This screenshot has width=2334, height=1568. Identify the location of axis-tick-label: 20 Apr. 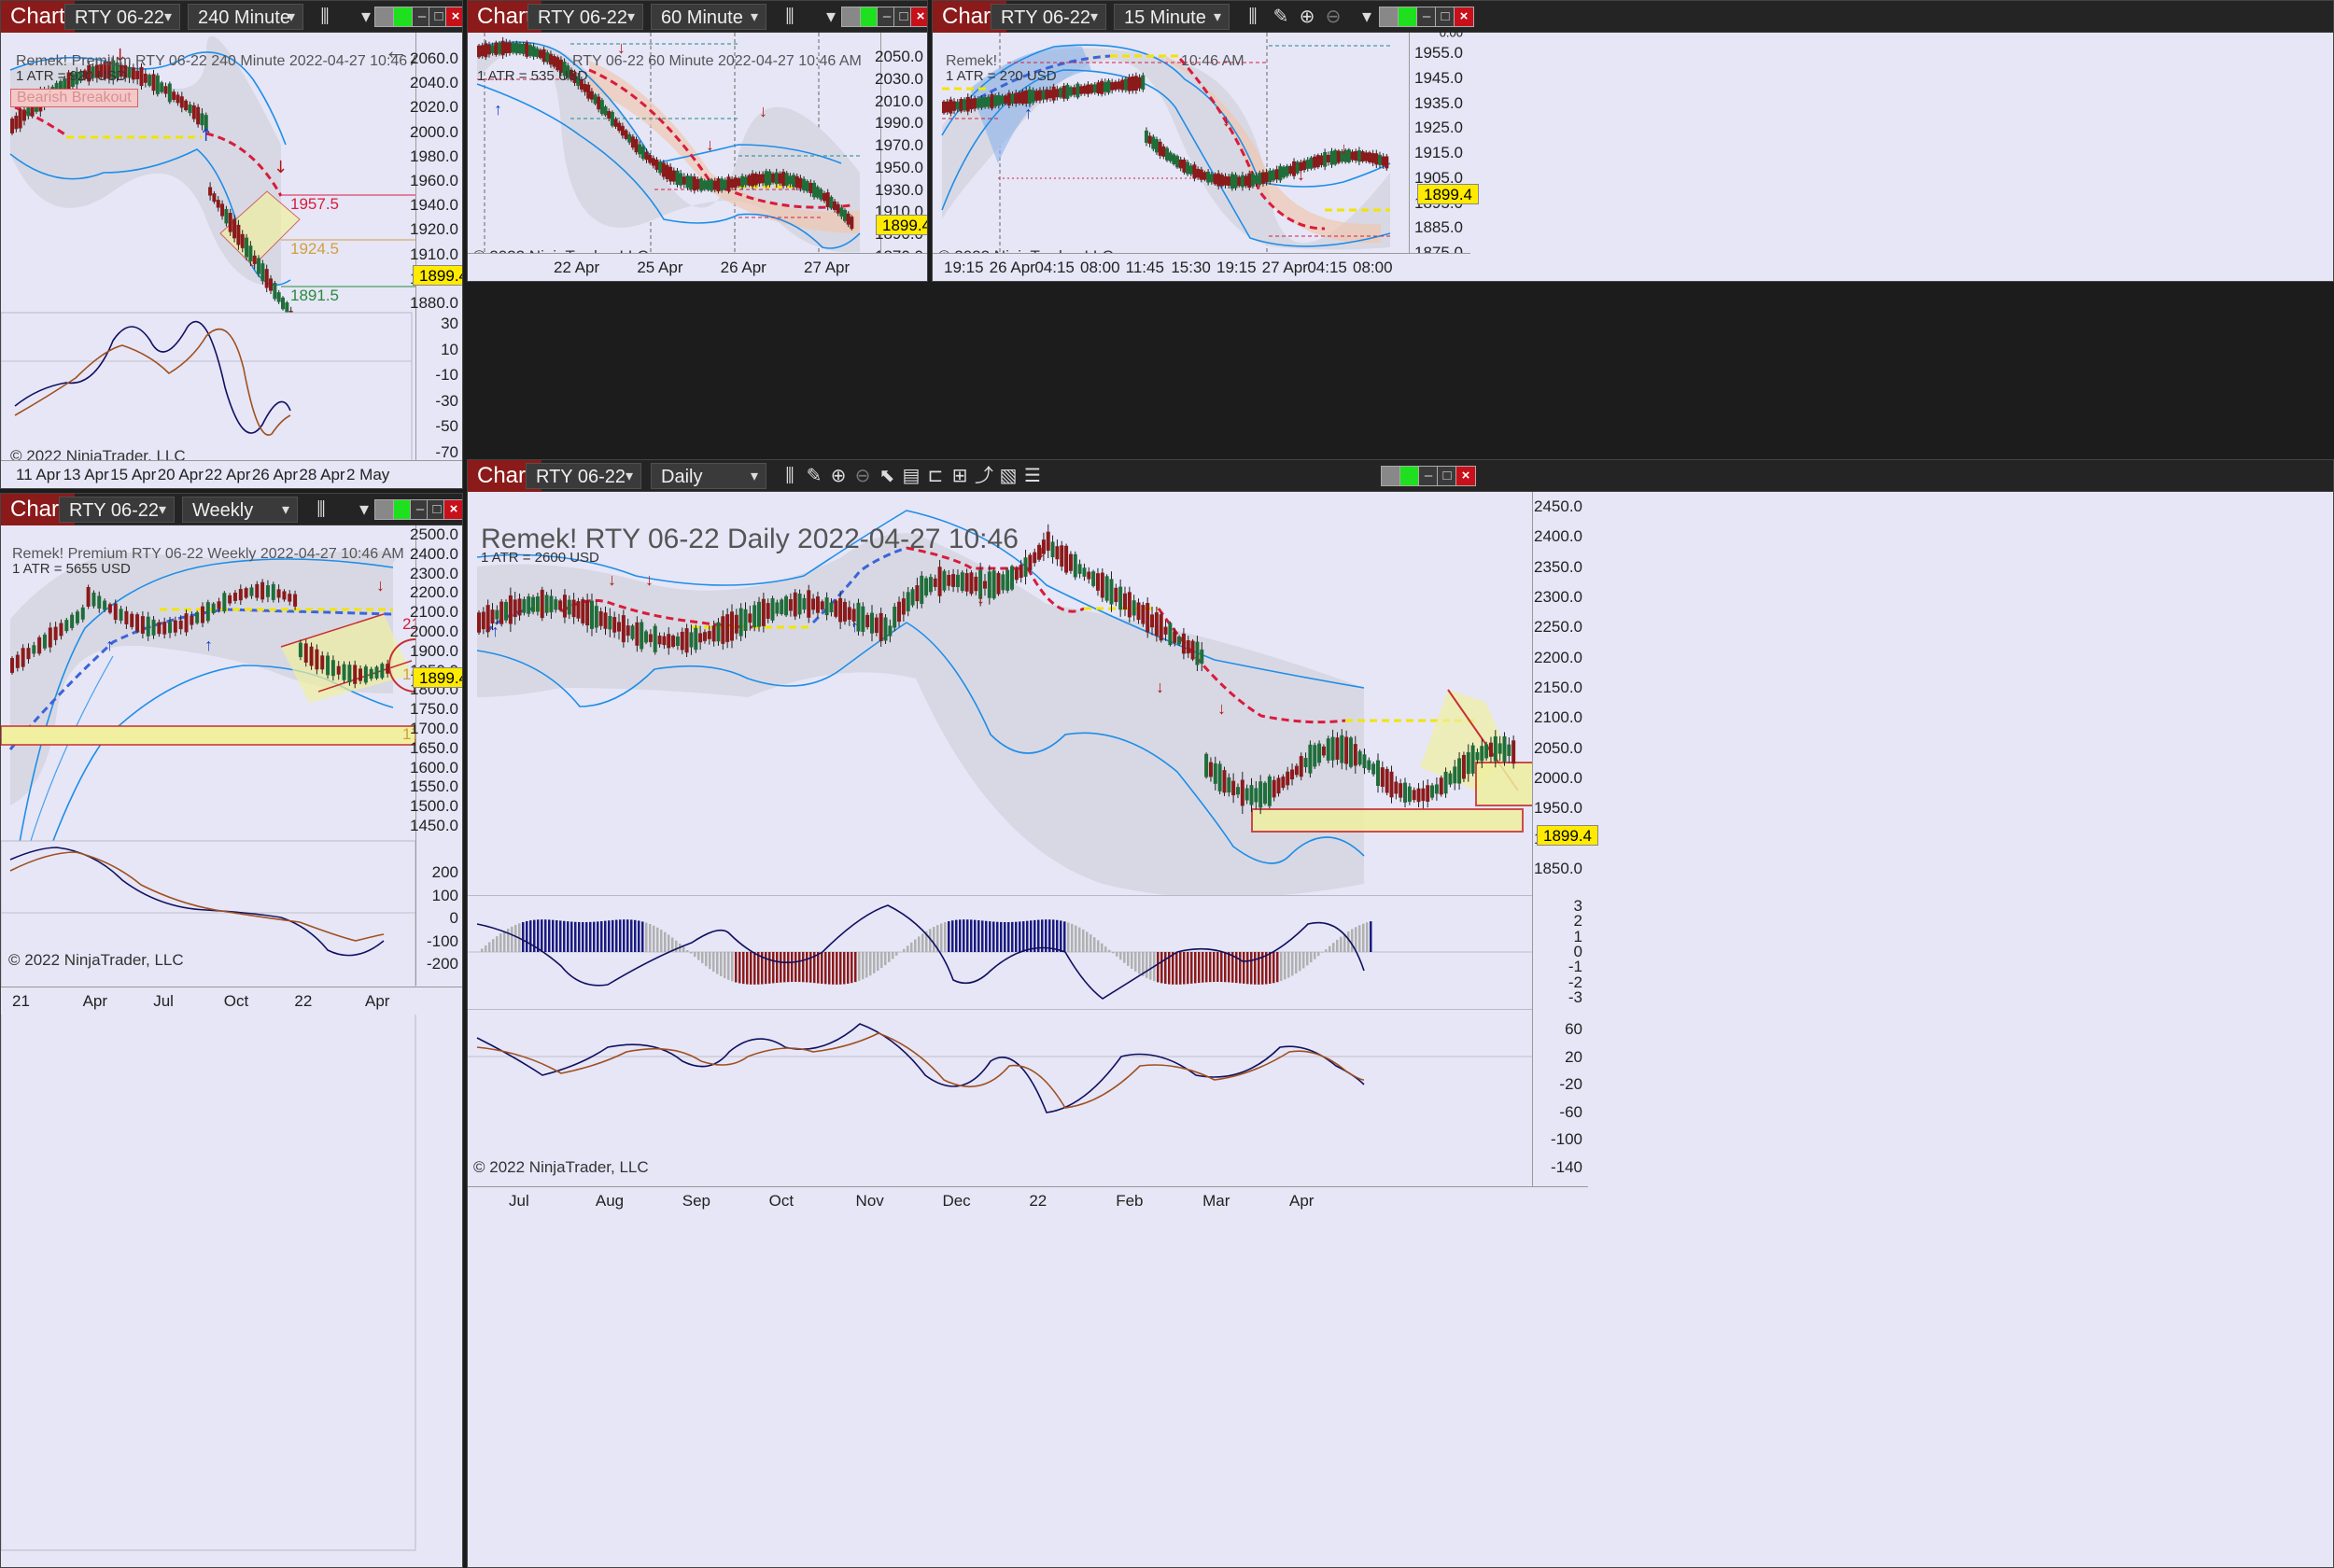
(180, 474).